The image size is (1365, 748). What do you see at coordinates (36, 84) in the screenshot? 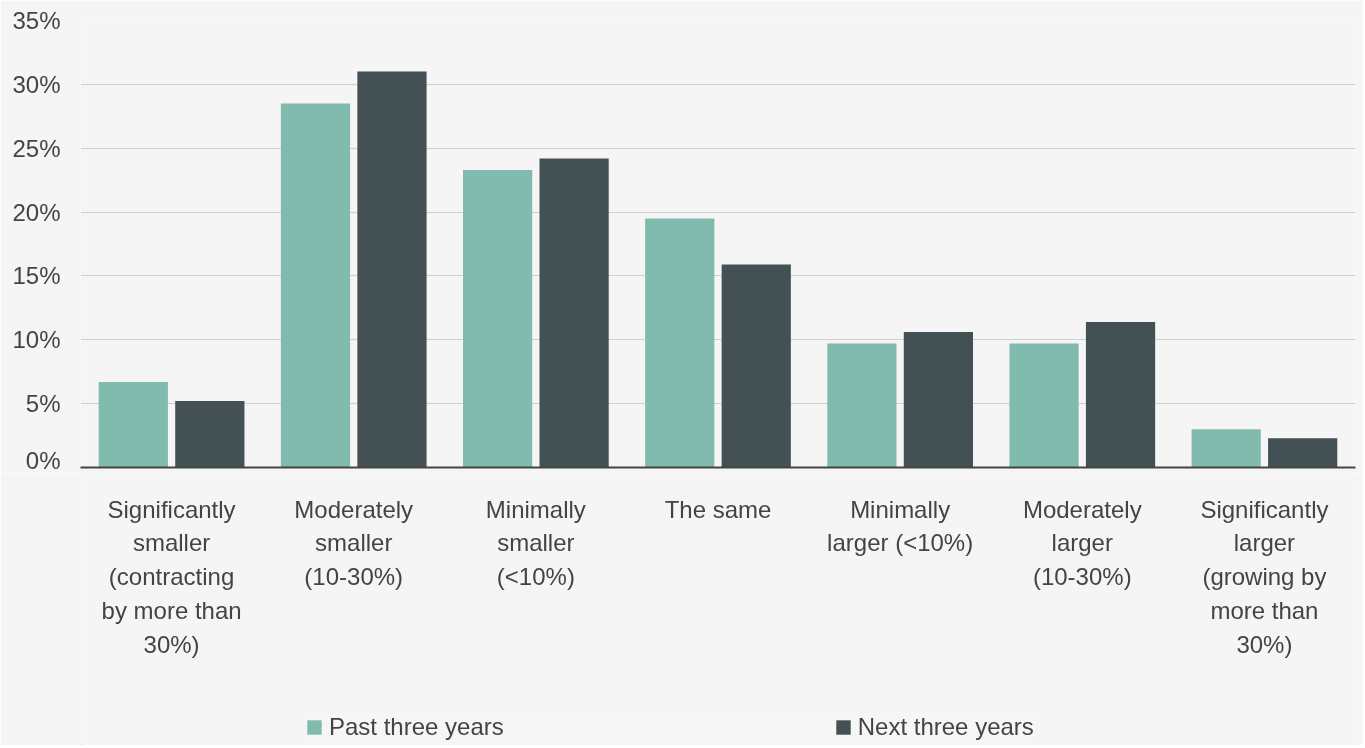
I see `y-tick-label: 30%` at bounding box center [36, 84].